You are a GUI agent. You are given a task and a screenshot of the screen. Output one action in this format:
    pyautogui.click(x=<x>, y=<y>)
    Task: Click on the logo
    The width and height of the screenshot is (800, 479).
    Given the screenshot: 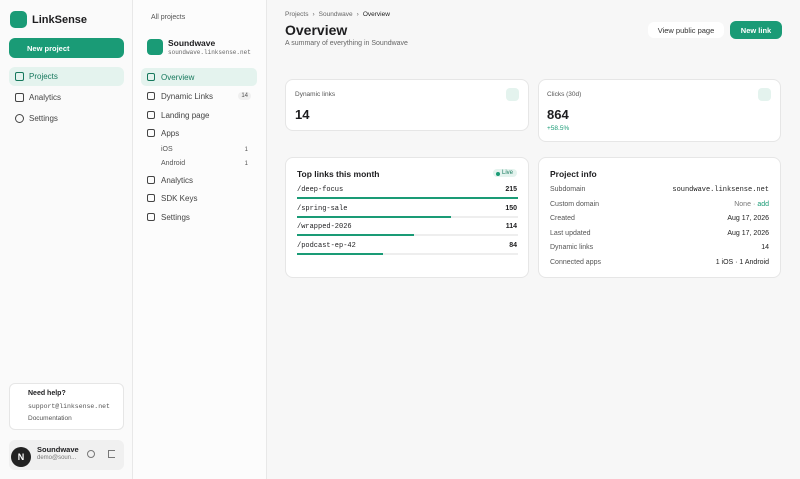 What is the action you would take?
    pyautogui.click(x=18, y=19)
    